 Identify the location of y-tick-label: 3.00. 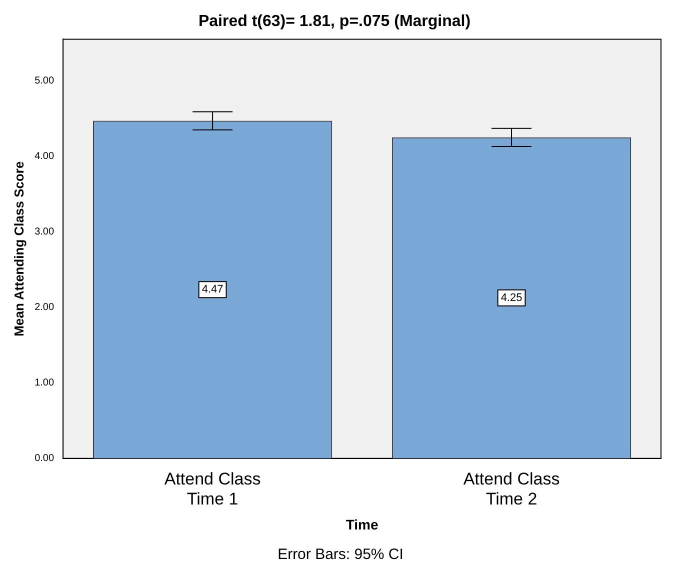
(44, 232).